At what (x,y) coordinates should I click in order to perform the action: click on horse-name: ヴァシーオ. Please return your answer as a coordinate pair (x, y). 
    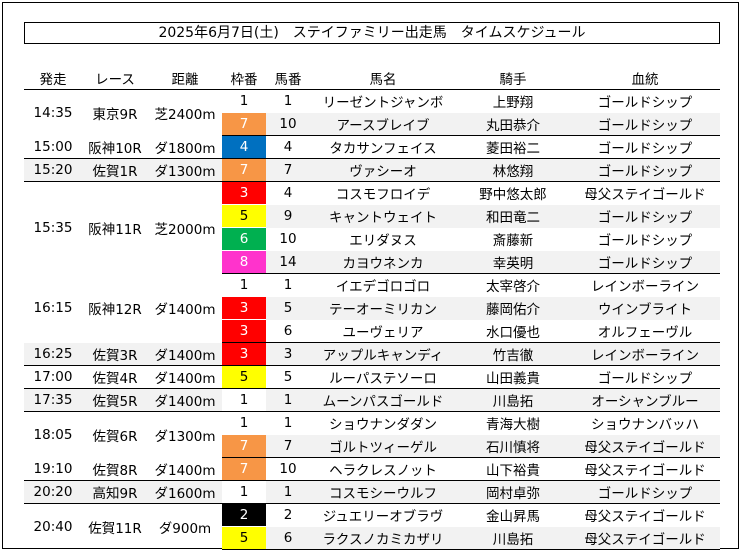
    Looking at the image, I should click on (383, 170).